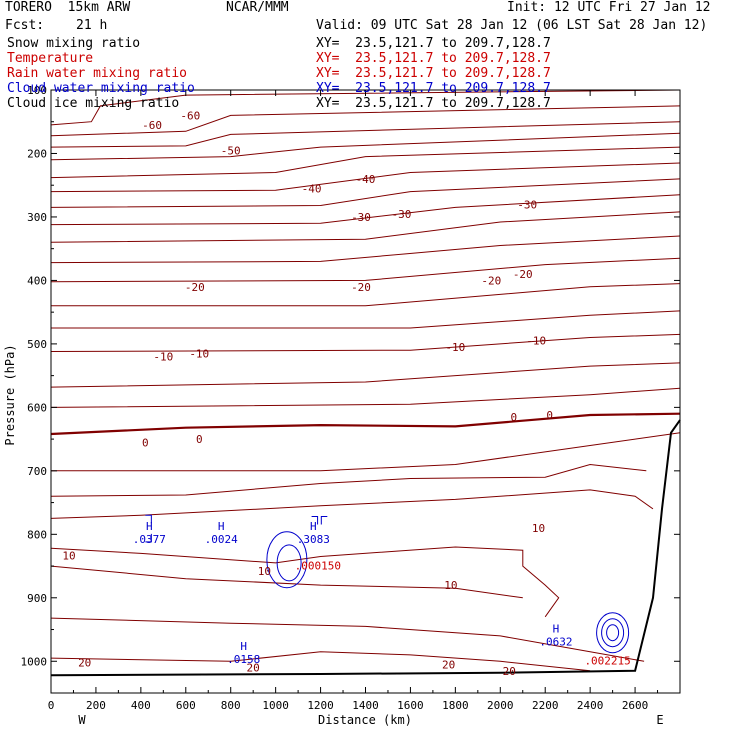 The height and width of the screenshot is (740, 740). Describe the element at coordinates (320, 705) in the screenshot. I see `x-tick-label: 1200` at that location.